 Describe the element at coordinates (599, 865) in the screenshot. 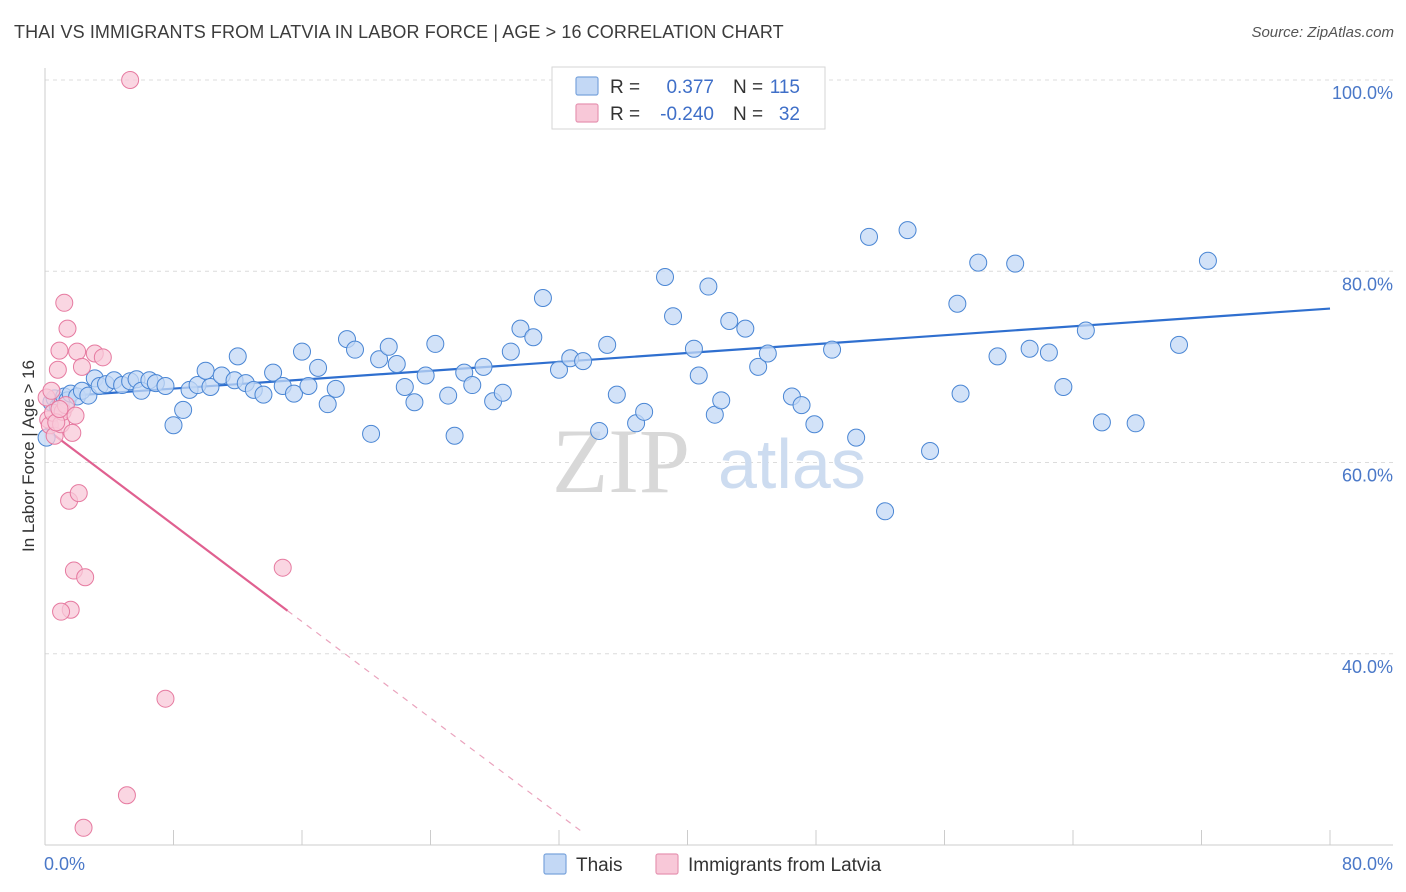

I see `bottom-legend-label-thais: Thais` at that location.